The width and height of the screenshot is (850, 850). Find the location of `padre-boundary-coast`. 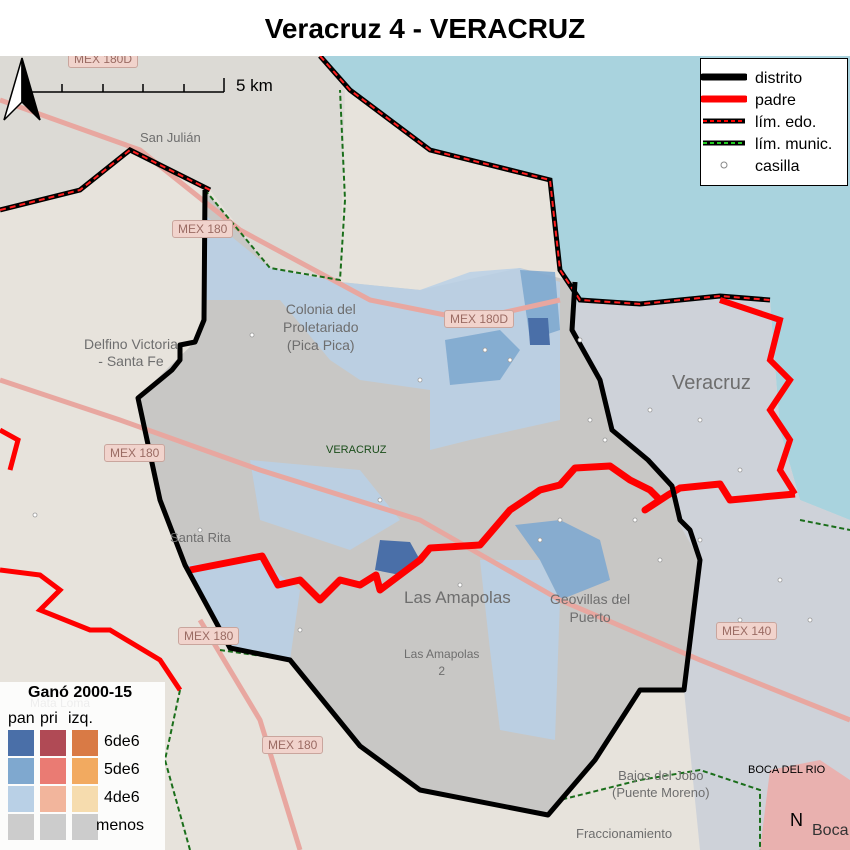

padre-boundary-coast is located at coordinates (758, 396).